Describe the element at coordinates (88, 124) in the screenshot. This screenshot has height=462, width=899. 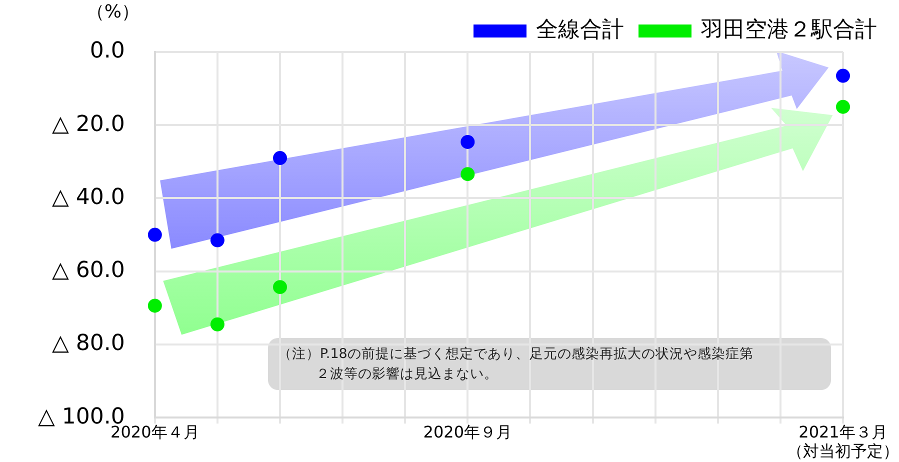
I see `y-tick-label: △ 20.0` at that location.